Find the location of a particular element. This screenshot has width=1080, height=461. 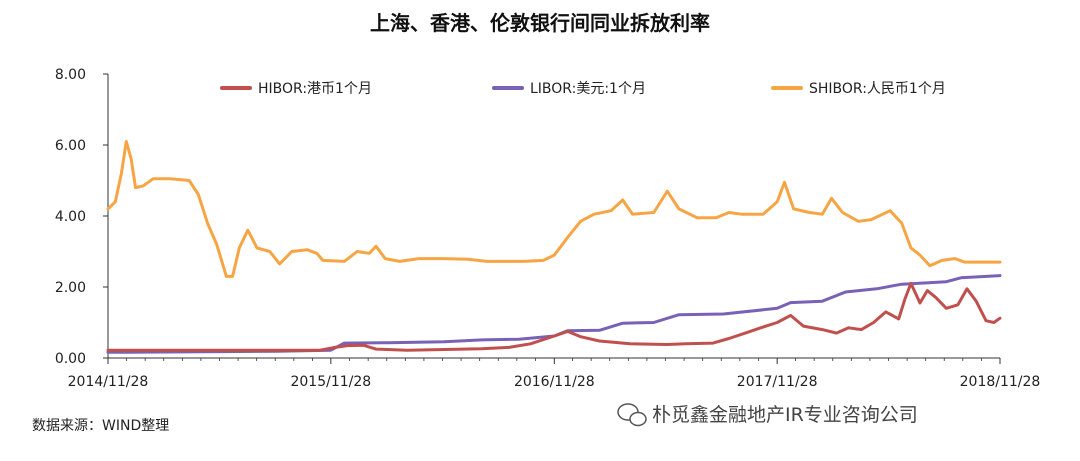

legend-label-0: HIBOR:港币1个月 is located at coordinates (315, 89).